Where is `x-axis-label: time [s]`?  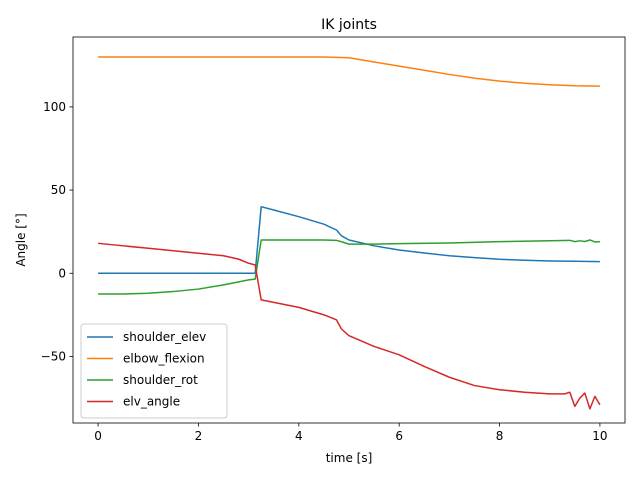
x-axis-label: time [s] is located at coordinates (349, 458).